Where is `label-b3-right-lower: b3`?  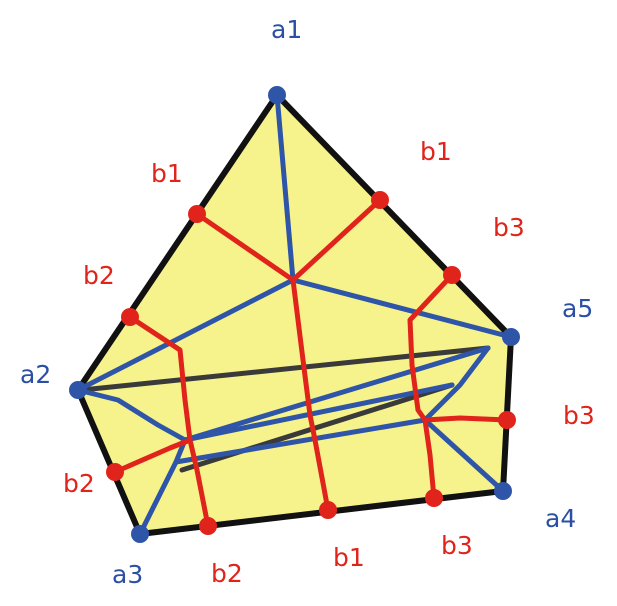
label-b3-right-lower: b3 is located at coordinates (579, 415).